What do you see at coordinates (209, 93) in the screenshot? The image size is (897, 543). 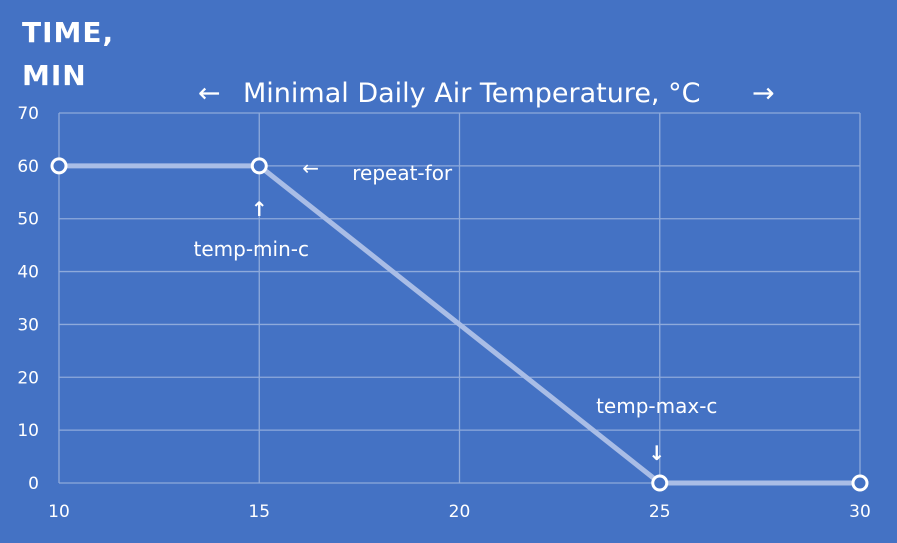 I see `title-left-arrow: ←` at bounding box center [209, 93].